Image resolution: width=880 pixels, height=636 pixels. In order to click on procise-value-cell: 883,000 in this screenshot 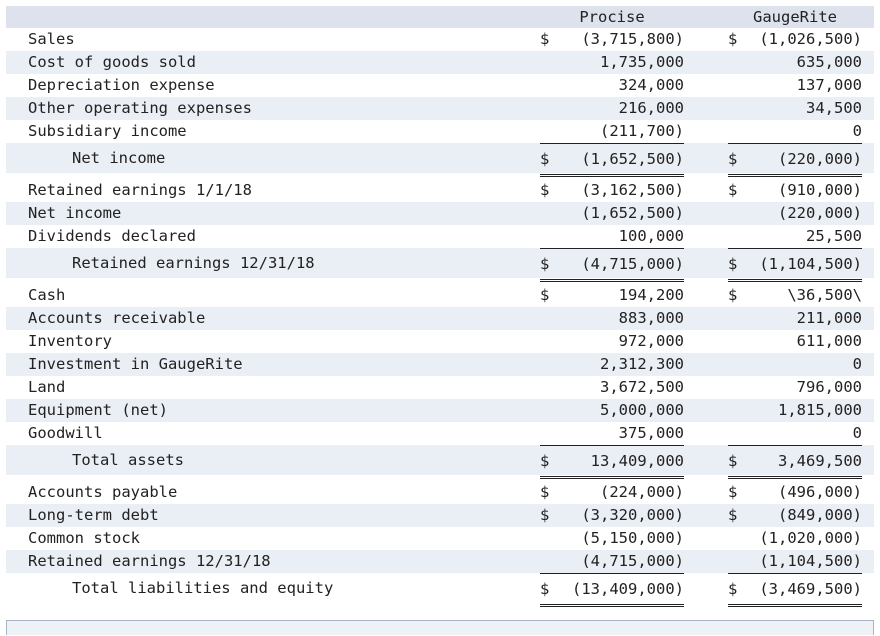, I will do `click(612, 318)`.